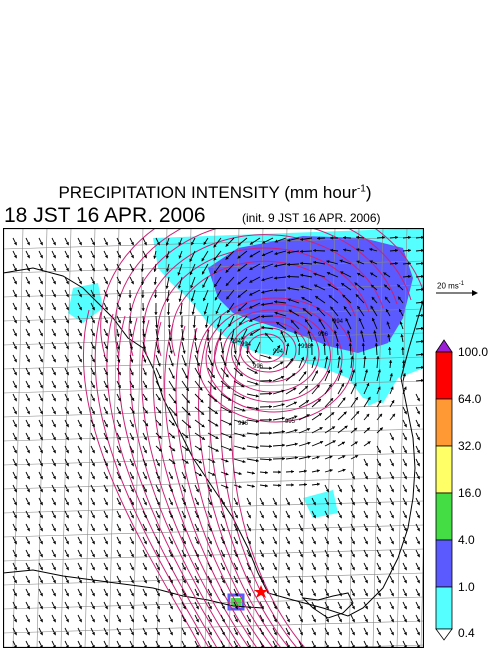 The height and width of the screenshot is (650, 500). Describe the element at coordinates (306, 347) in the screenshot. I see `contour-label: 998` at that location.